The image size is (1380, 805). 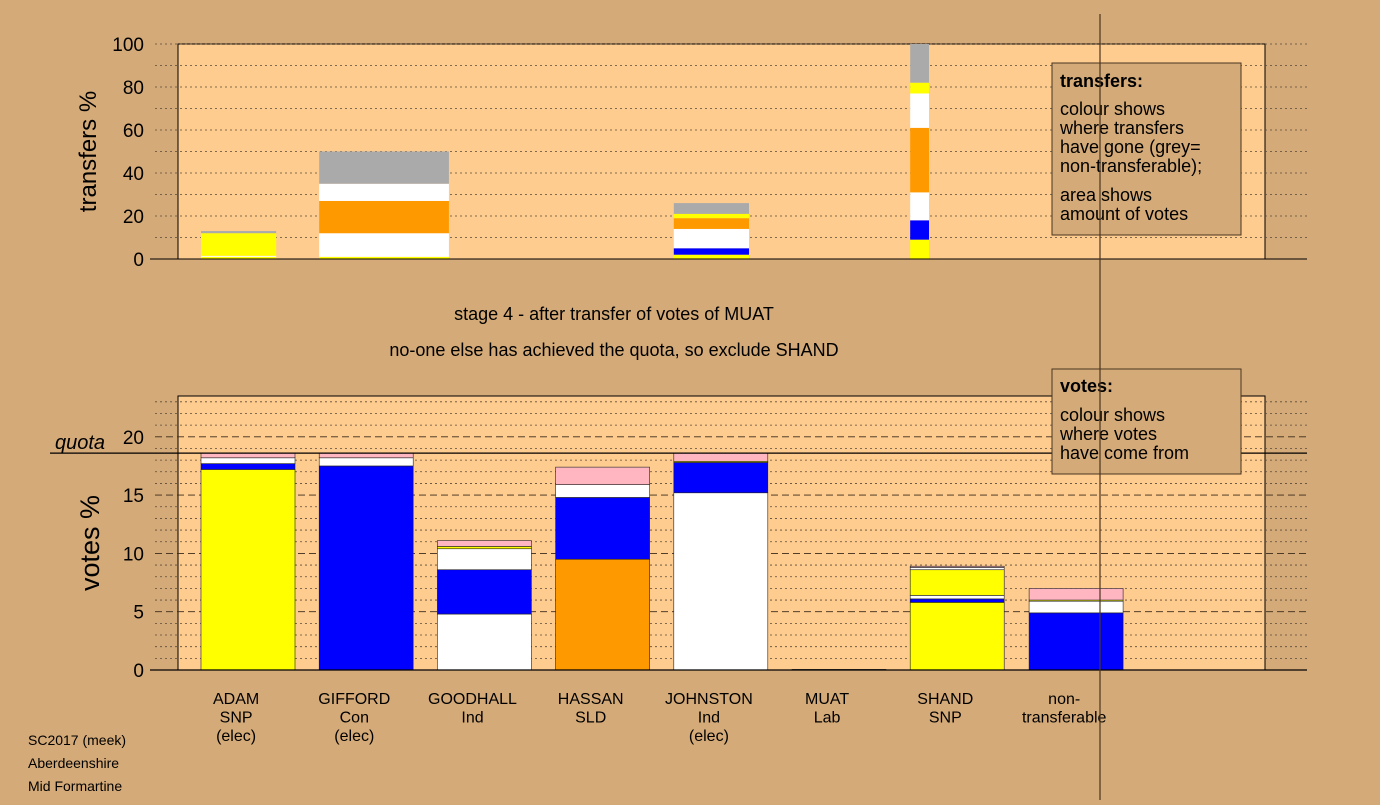 I want to click on transfer-segment-johnston-white, so click(x=711, y=238).